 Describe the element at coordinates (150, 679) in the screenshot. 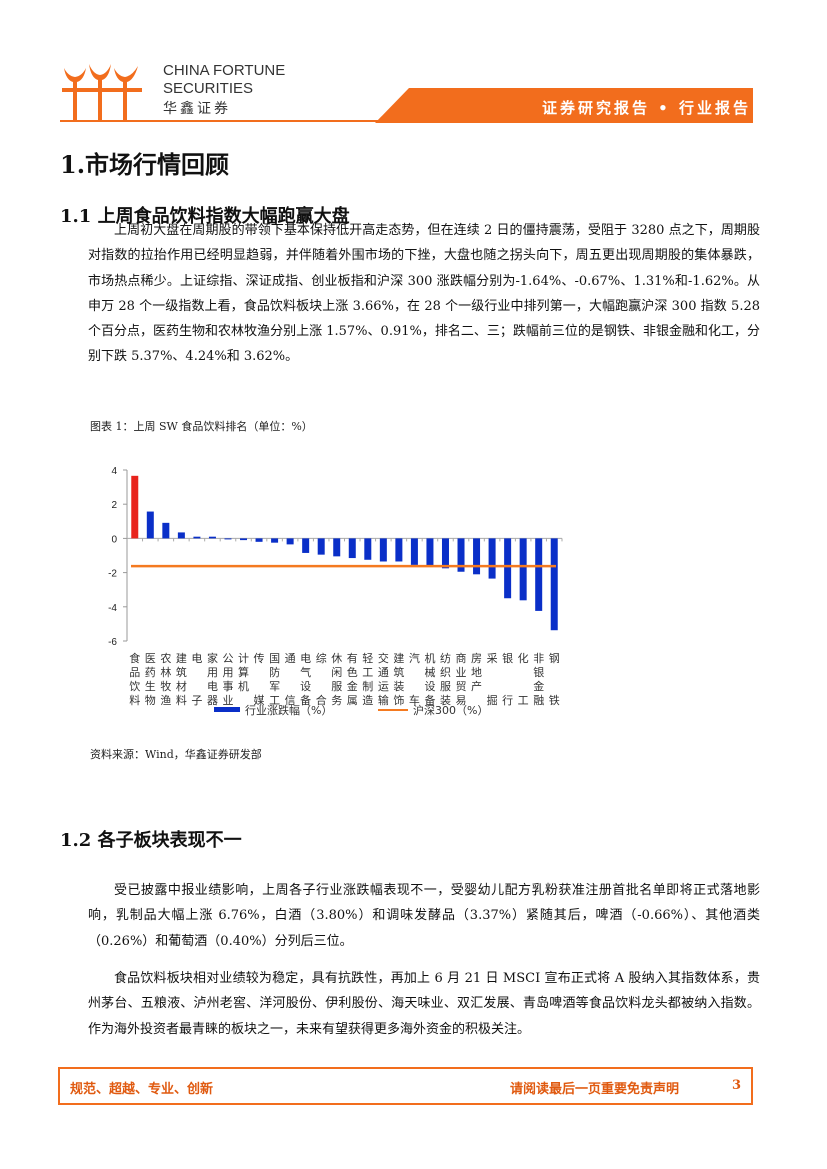

I see `category-label: 医药生物` at that location.